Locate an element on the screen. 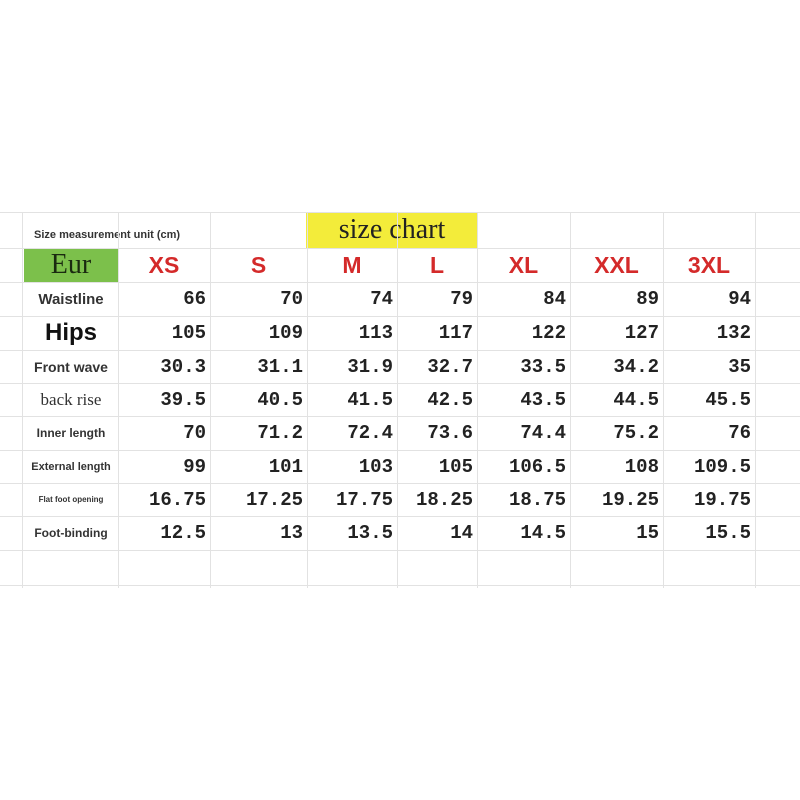 The height and width of the screenshot is (800, 800). value-cell: 127 is located at coordinates (641, 333).